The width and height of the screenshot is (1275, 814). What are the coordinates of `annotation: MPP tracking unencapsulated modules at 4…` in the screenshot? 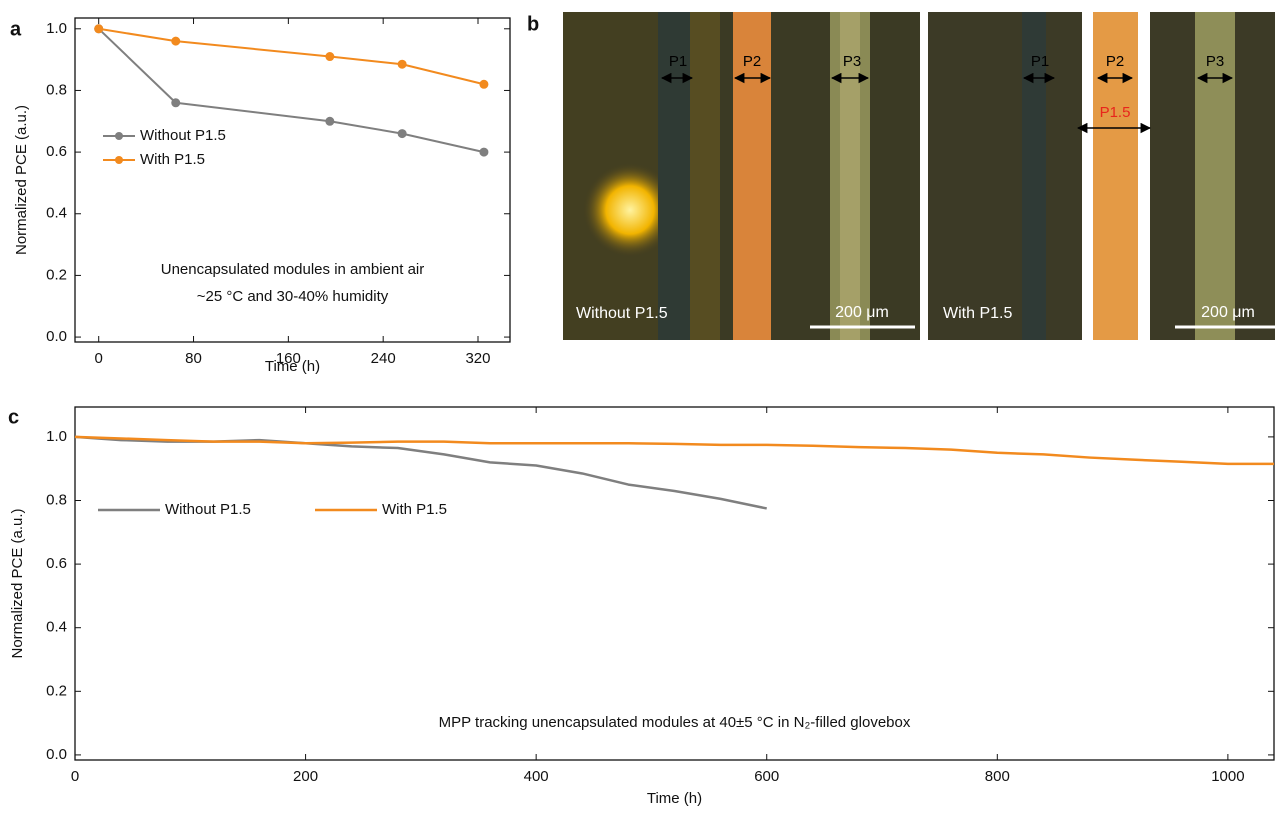 It's located at (675, 722).